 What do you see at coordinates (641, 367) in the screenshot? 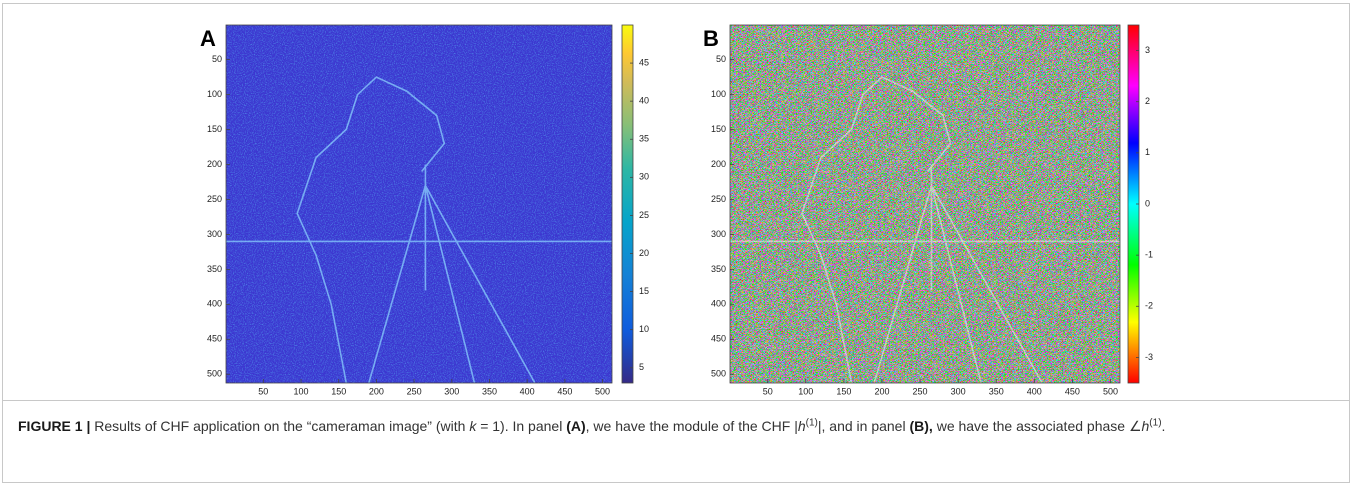
I see `colorbar-tick-label: 5` at bounding box center [641, 367].